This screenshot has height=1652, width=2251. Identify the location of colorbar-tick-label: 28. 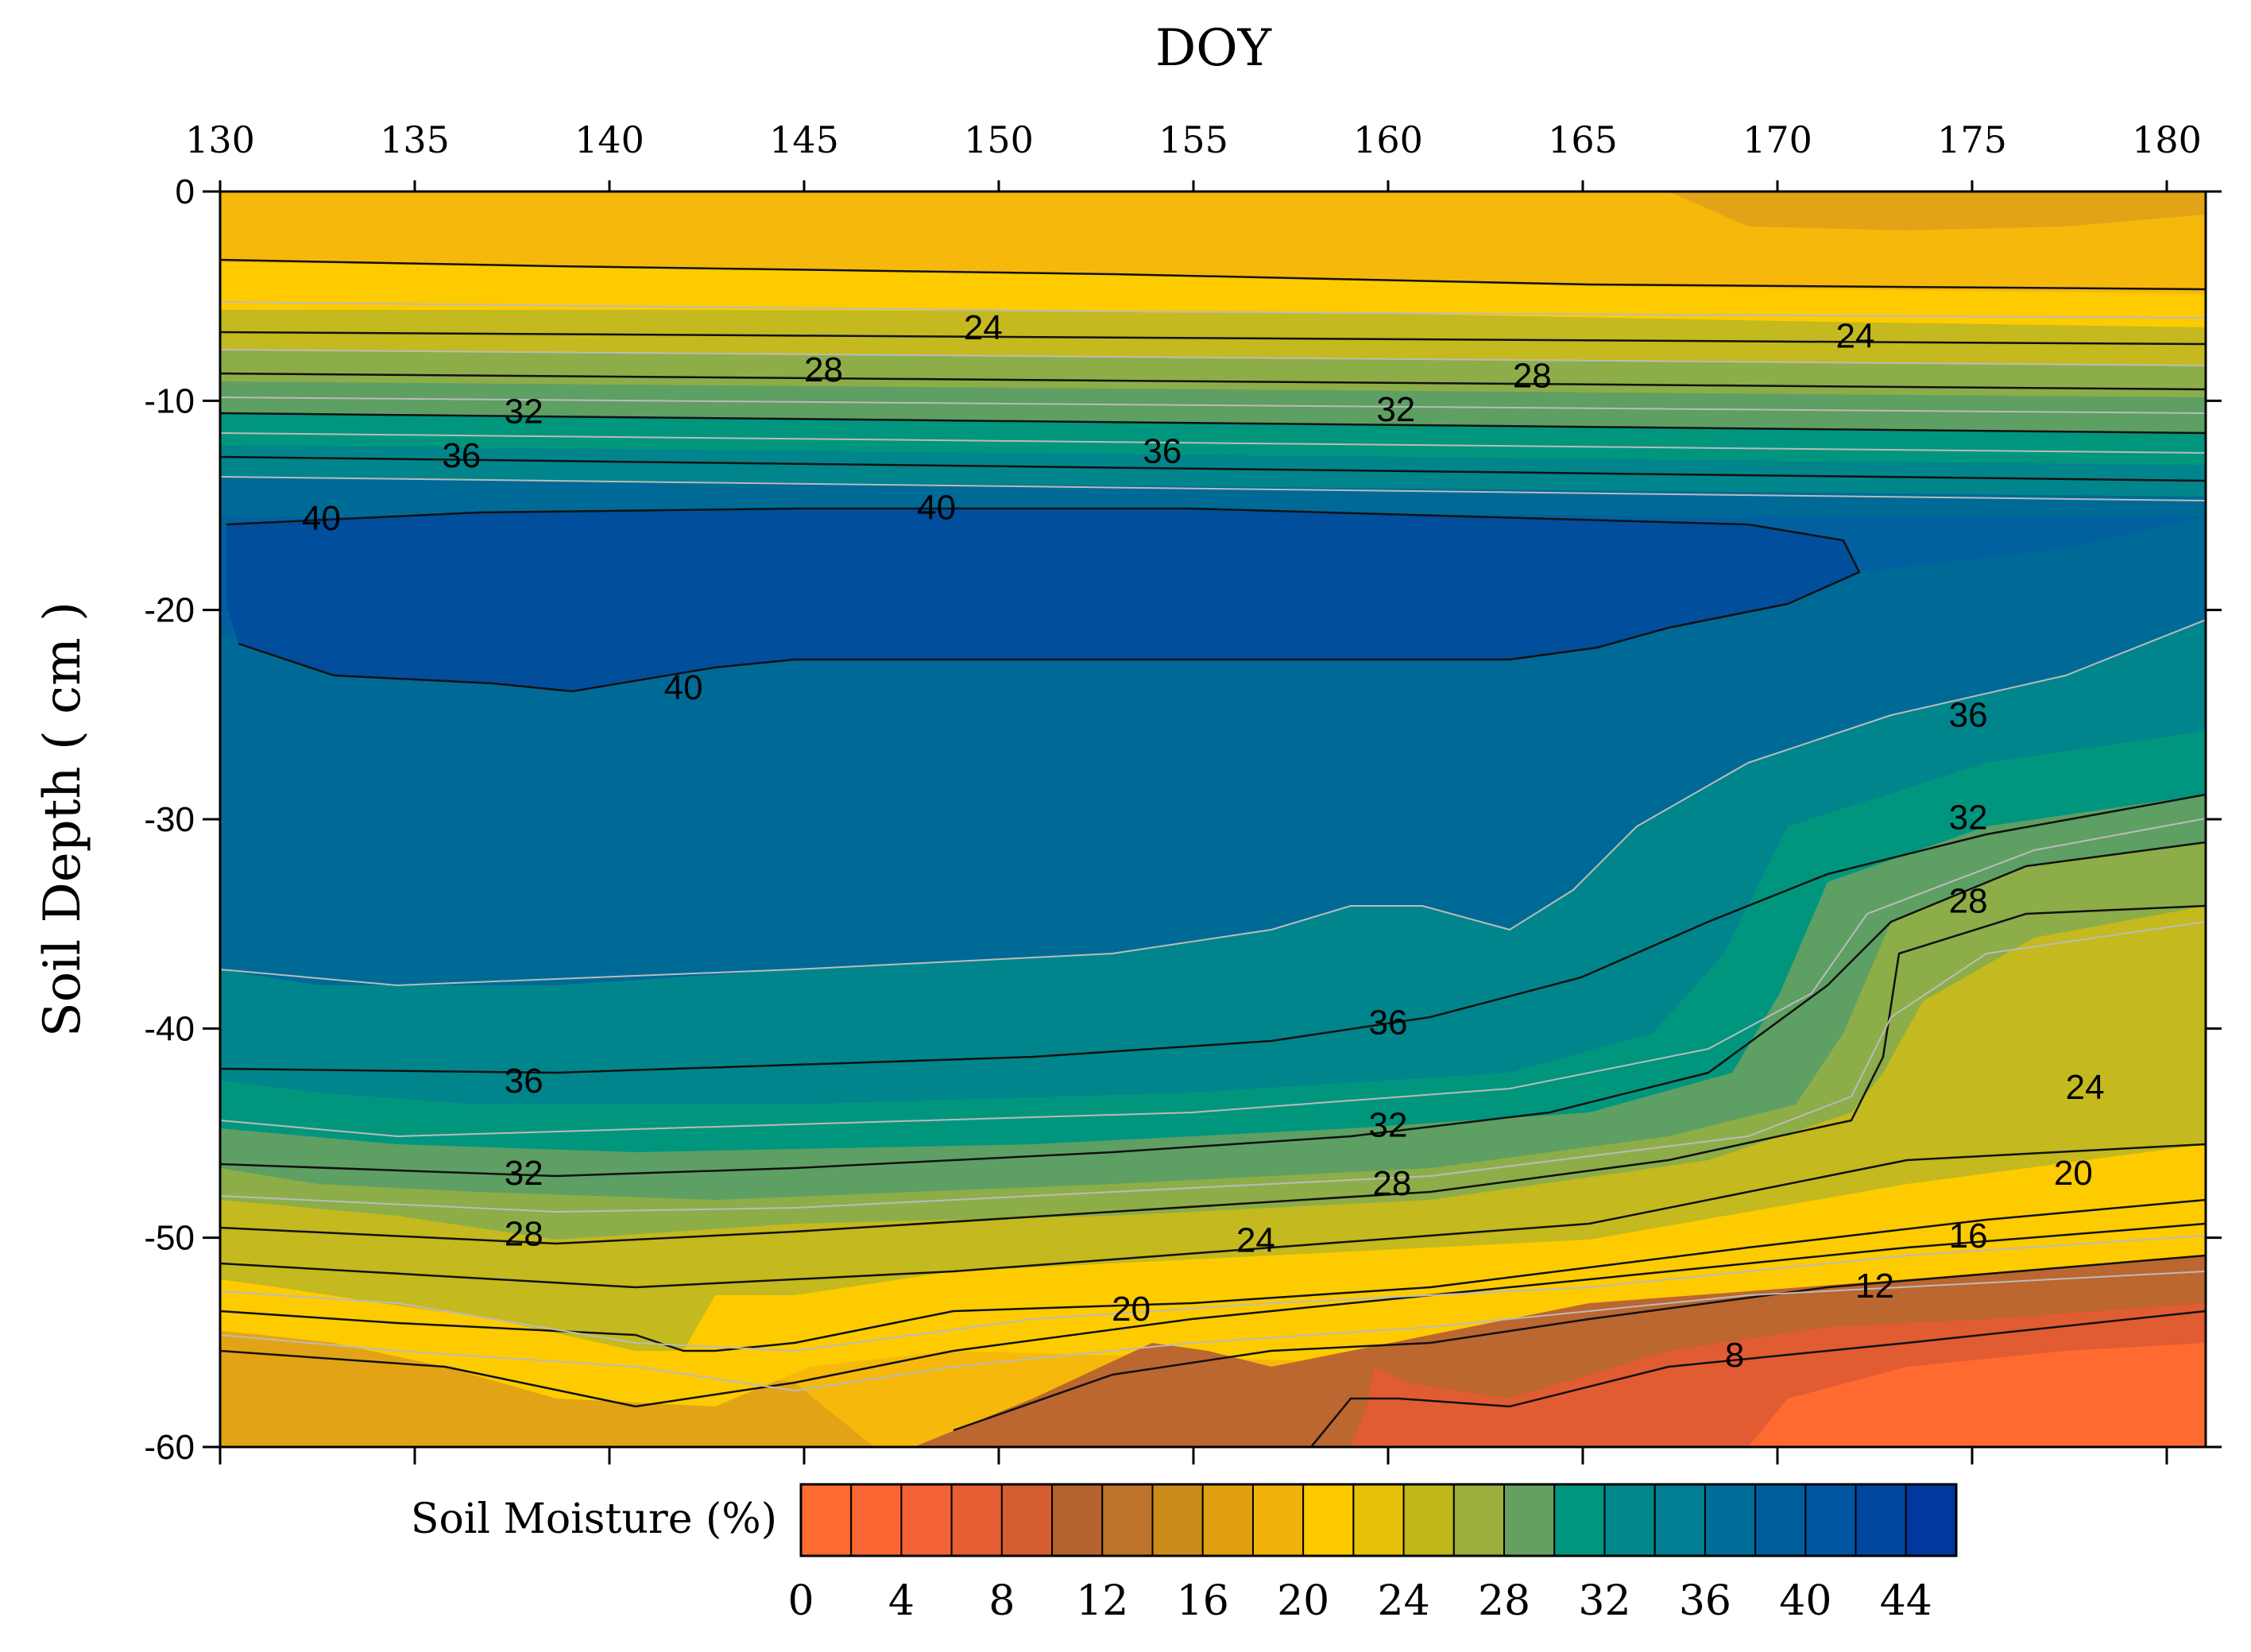
(1504, 1601).